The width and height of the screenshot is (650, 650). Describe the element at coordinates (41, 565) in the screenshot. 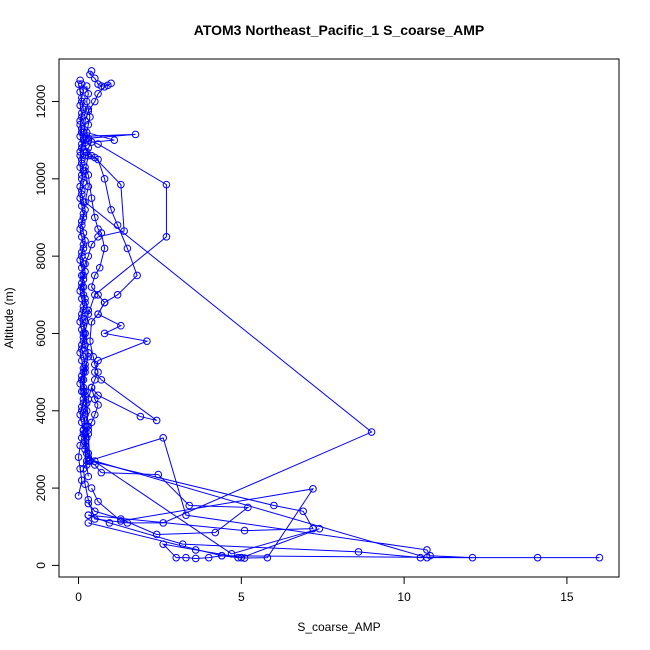

I see `y-tick-label: 0` at that location.